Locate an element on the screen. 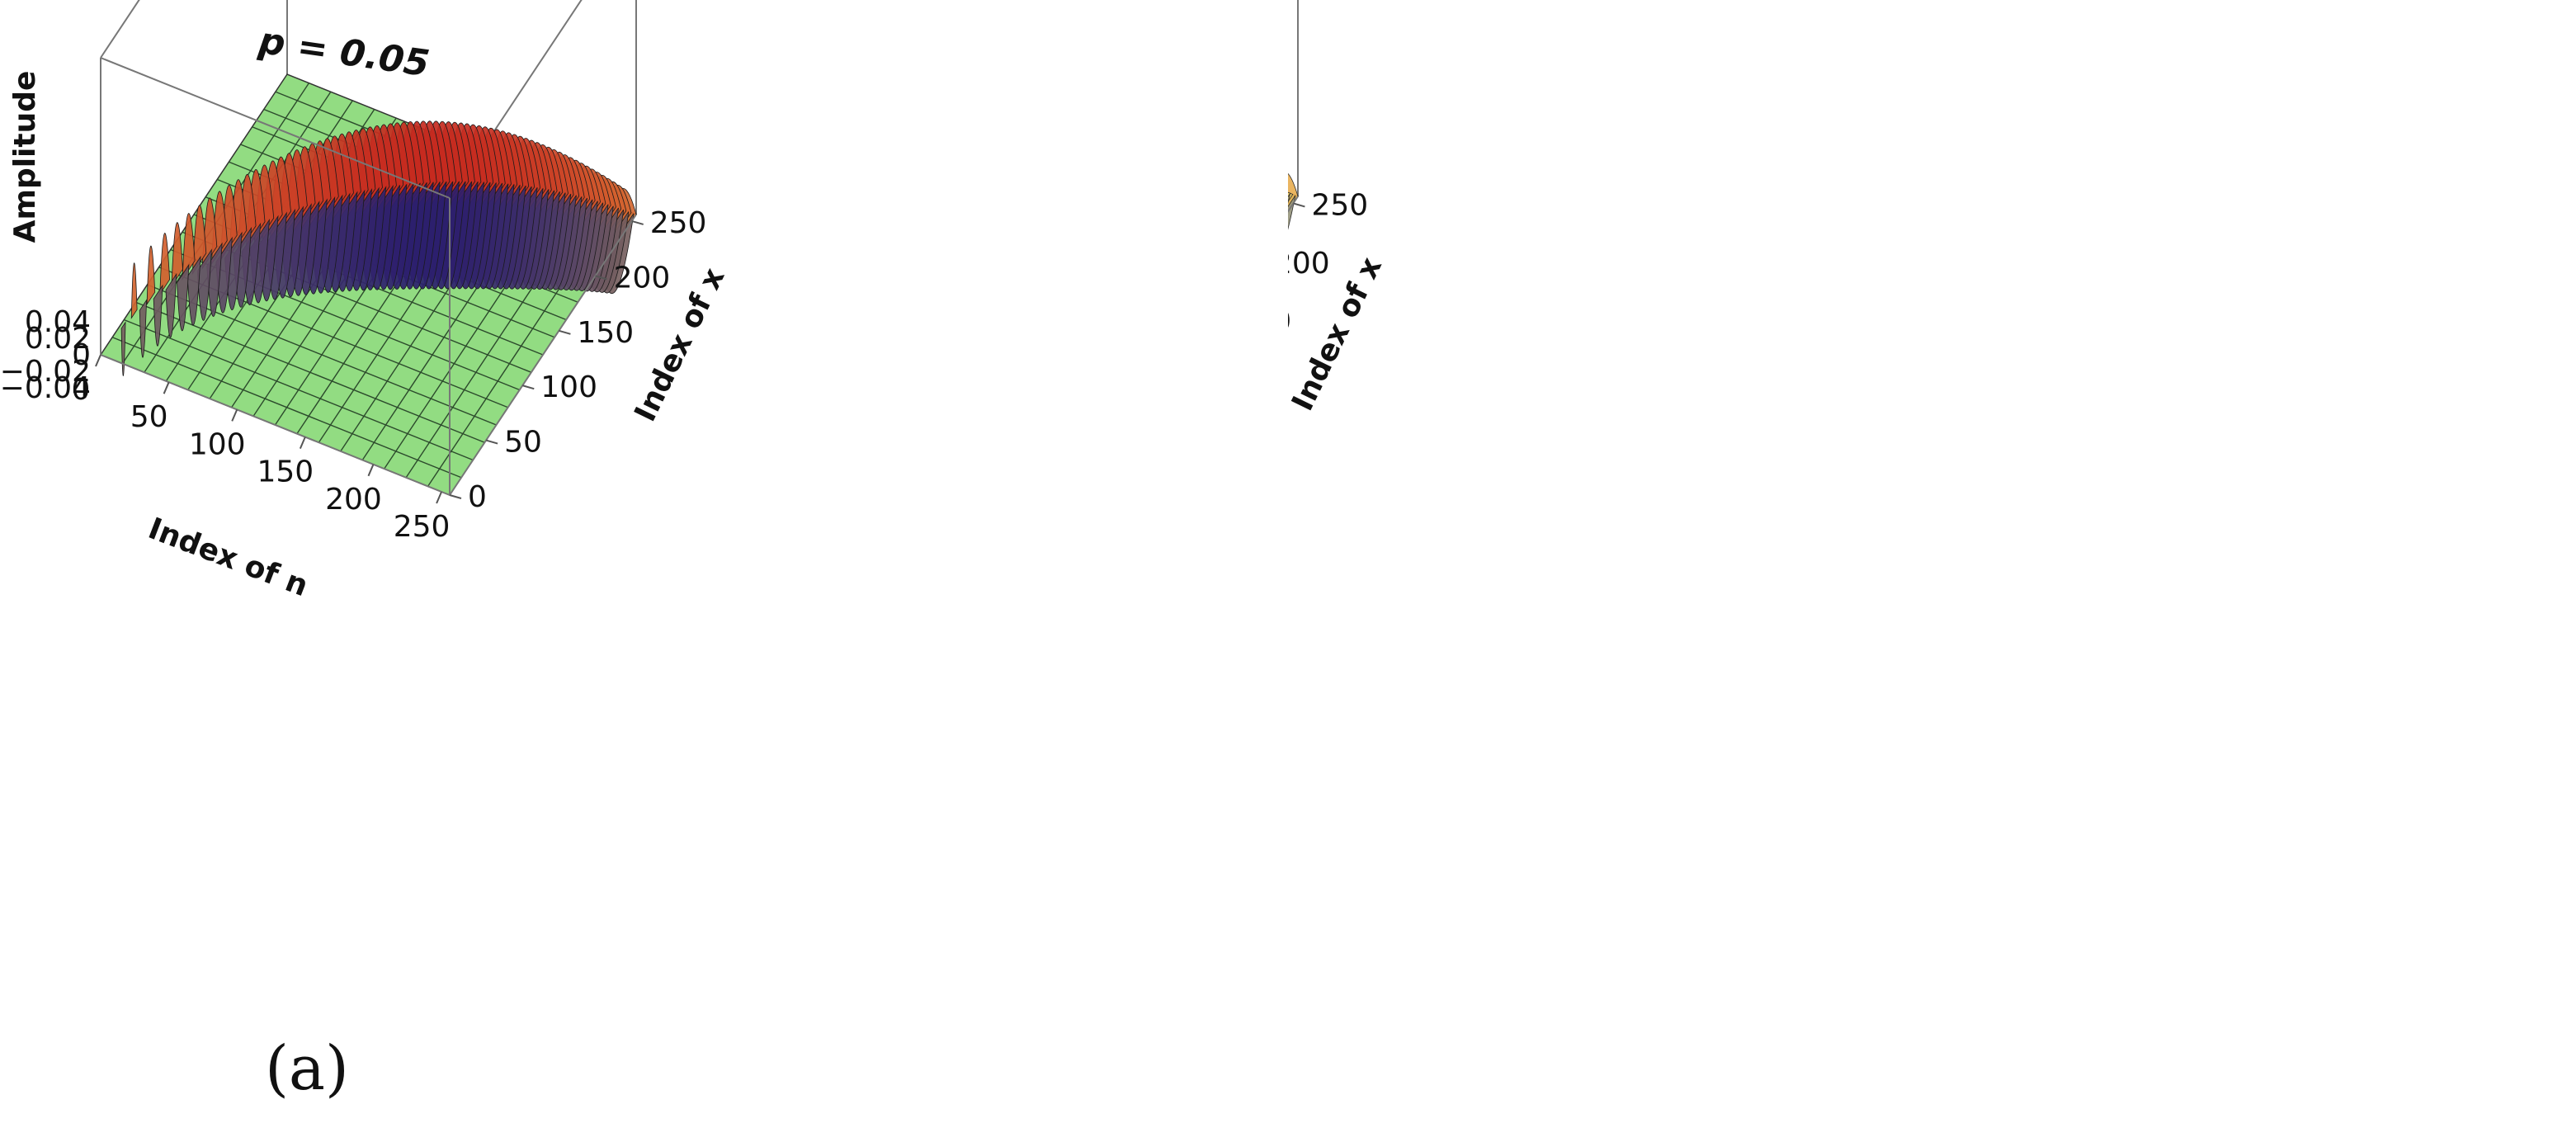 The height and width of the screenshot is (1142, 2576). a-n-tick-label: 250 is located at coordinates (423, 527).